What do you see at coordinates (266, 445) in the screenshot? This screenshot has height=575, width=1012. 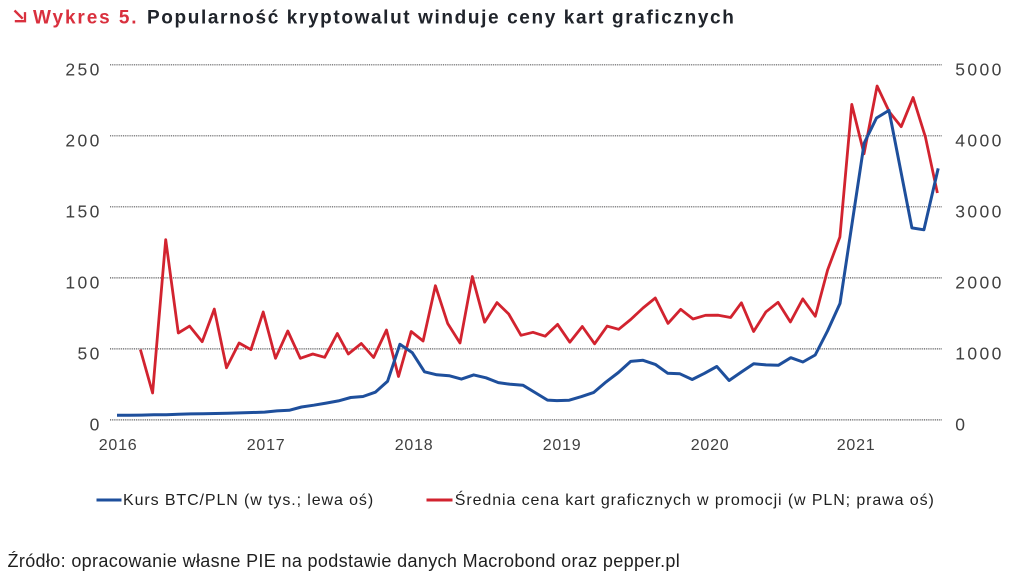 I see `svg-text: 2017` at bounding box center [266, 445].